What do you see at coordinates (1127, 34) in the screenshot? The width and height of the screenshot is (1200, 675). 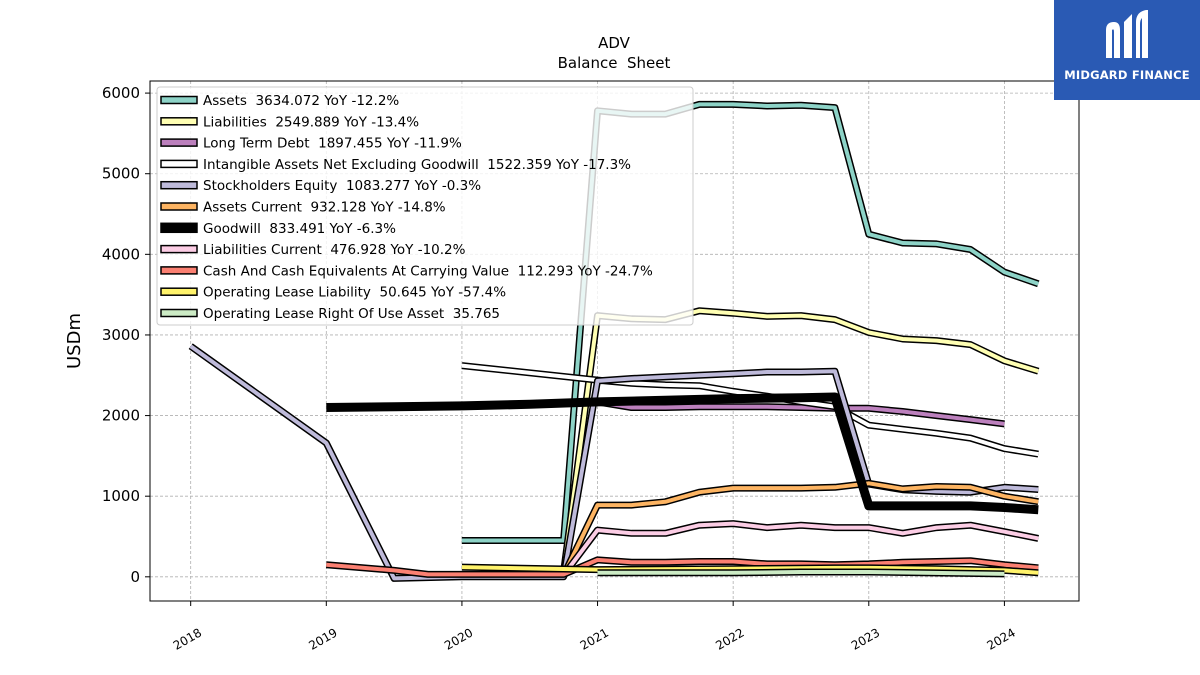 I see `midgard-m-logo-icon` at bounding box center [1127, 34].